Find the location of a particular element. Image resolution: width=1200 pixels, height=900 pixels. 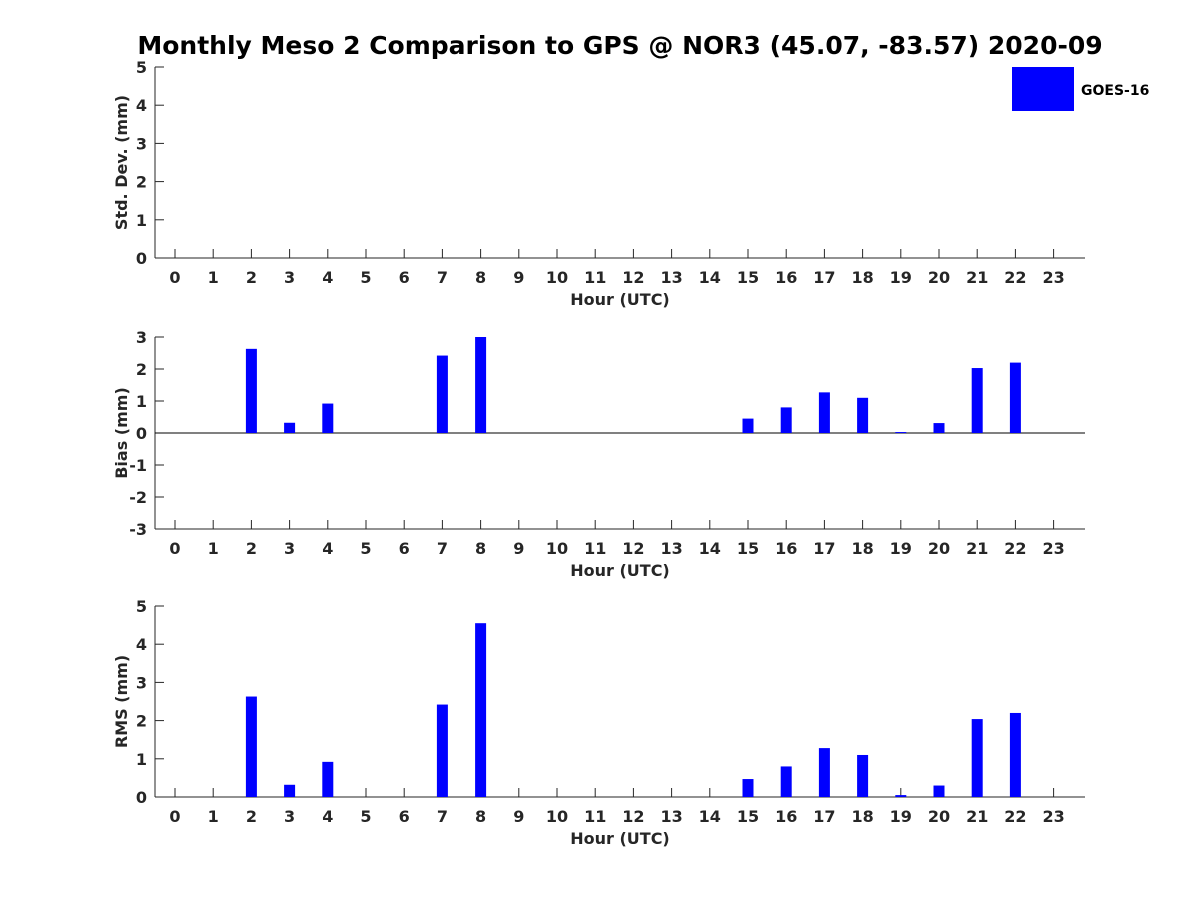

y-axis-label: RMS (mm) is located at coordinates (121, 701).